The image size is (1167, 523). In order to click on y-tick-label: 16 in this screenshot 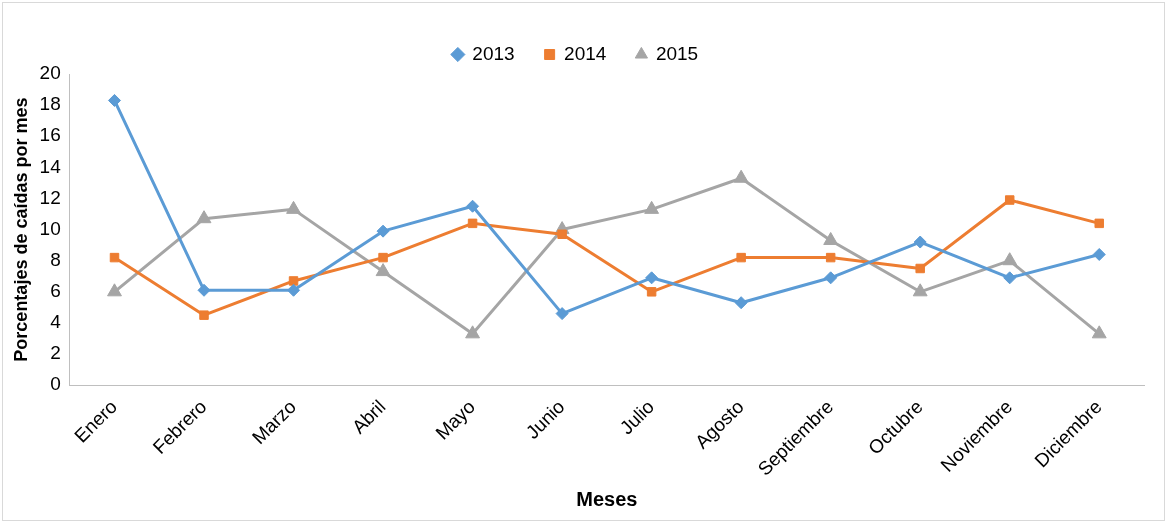, I will do `click(50, 135)`.